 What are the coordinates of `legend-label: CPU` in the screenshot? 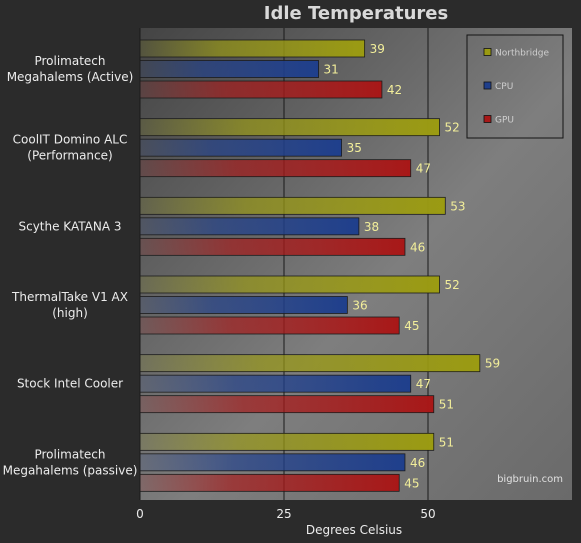 It's located at (504, 87).